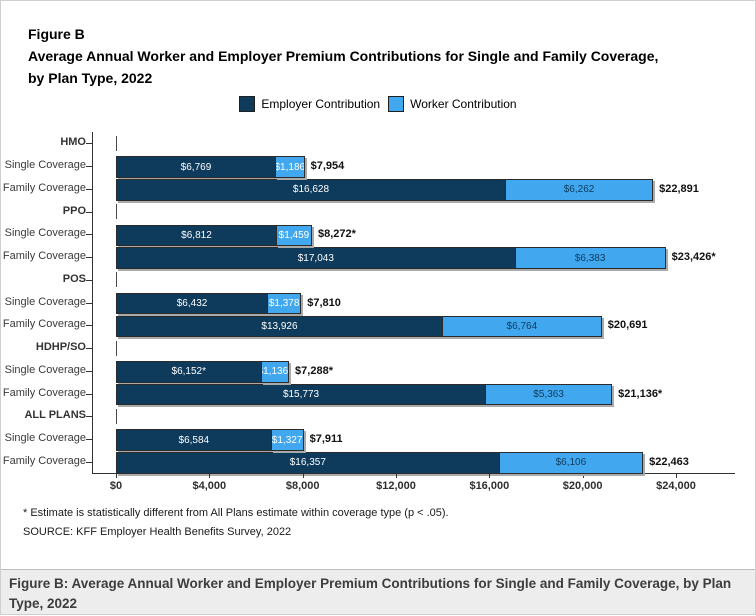 The width and height of the screenshot is (756, 616). Describe the element at coordinates (192, 303) in the screenshot. I see `employer-bar-segment: $6,432` at that location.